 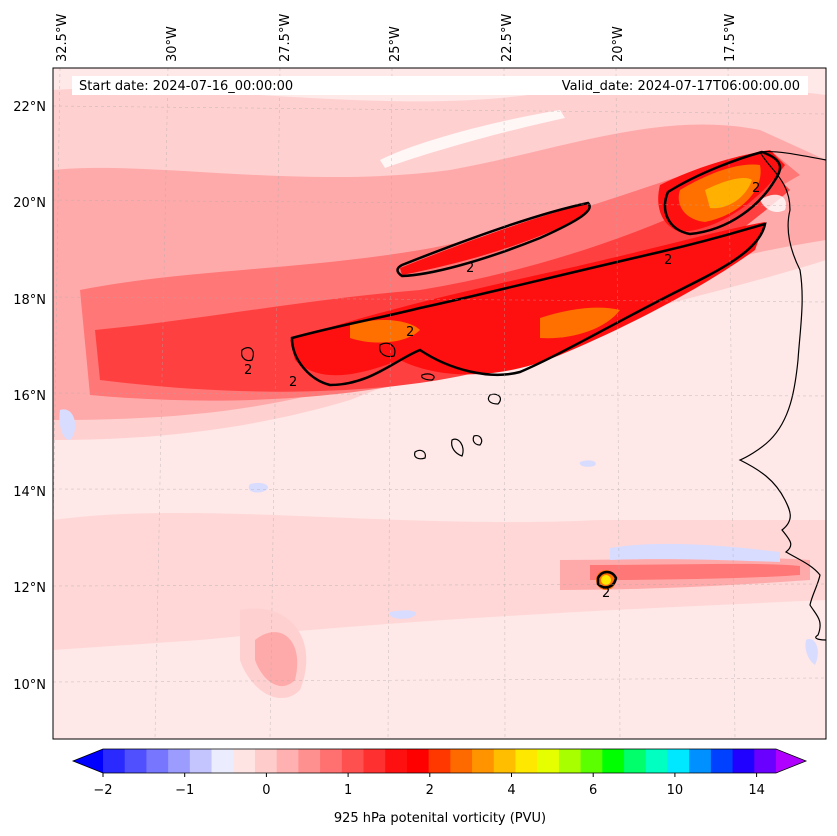 I want to click on island-fogo, so click(x=420, y=454).